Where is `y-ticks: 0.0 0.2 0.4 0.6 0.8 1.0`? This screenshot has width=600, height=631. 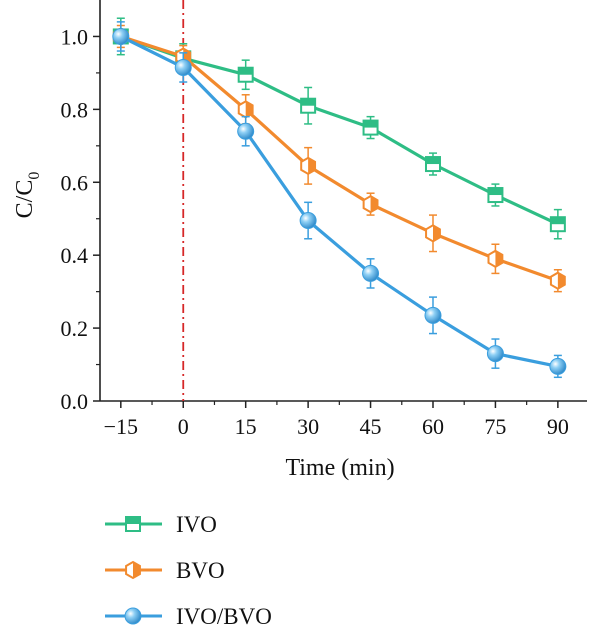 y-ticks: 0.0 0.2 0.4 0.6 0.8 1.0 is located at coordinates (80, 219).